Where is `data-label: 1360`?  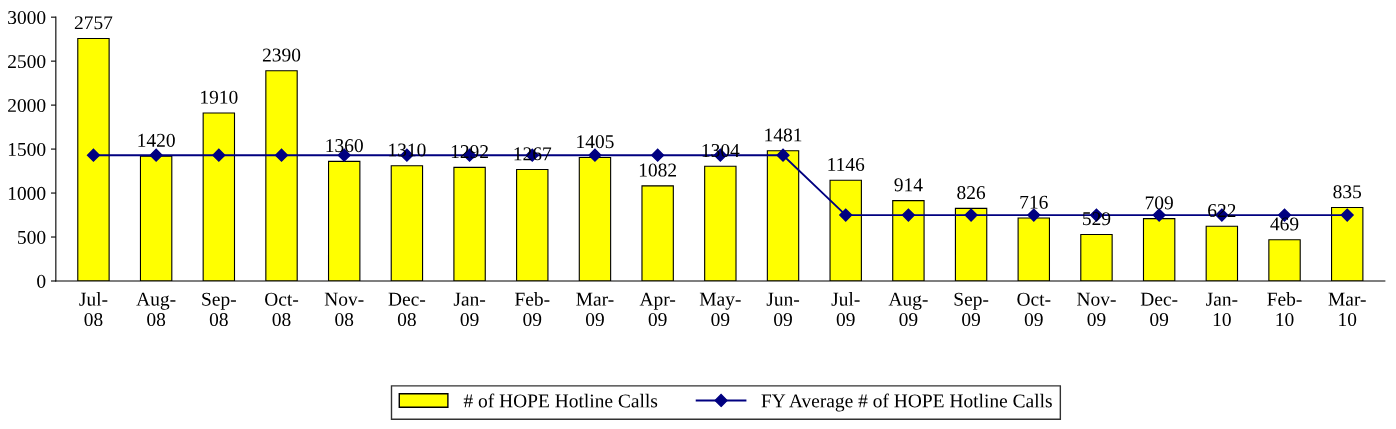
data-label: 1360 is located at coordinates (344, 146).